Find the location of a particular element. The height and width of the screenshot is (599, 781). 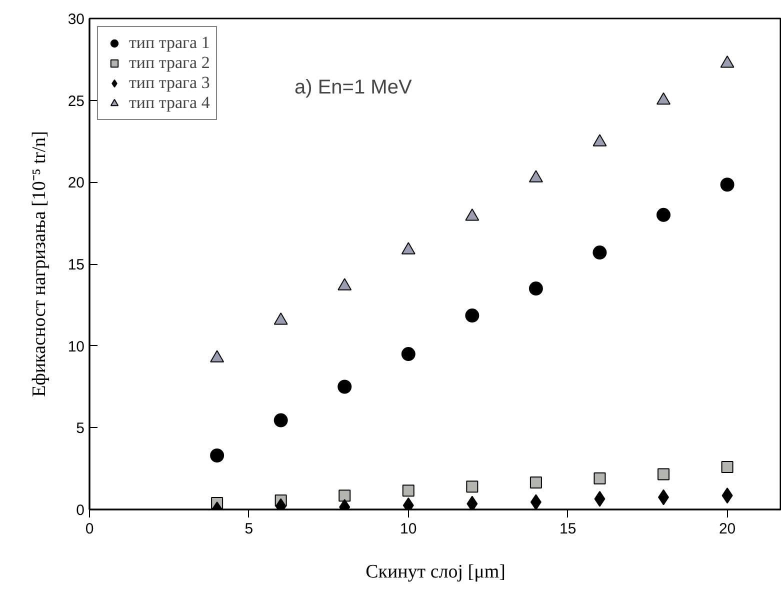

y-tick-label: 20 is located at coordinates (76, 183).